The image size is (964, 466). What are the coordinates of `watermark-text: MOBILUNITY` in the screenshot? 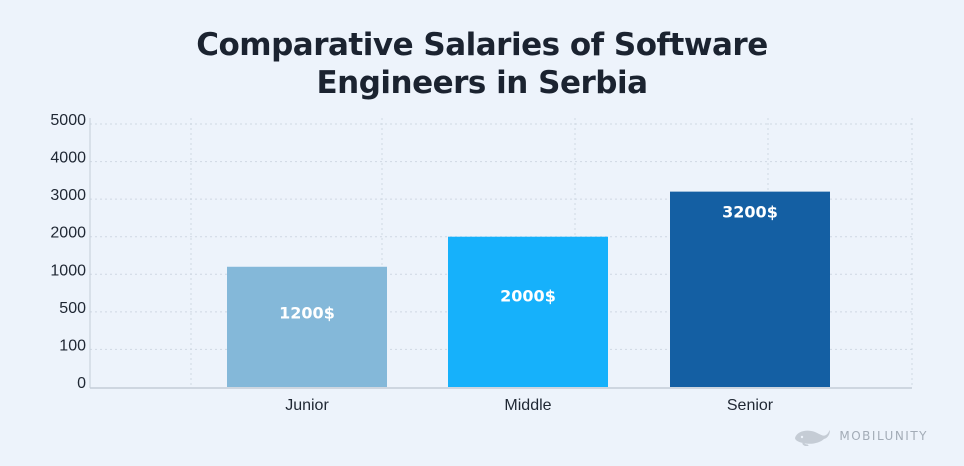 It's located at (883, 436).